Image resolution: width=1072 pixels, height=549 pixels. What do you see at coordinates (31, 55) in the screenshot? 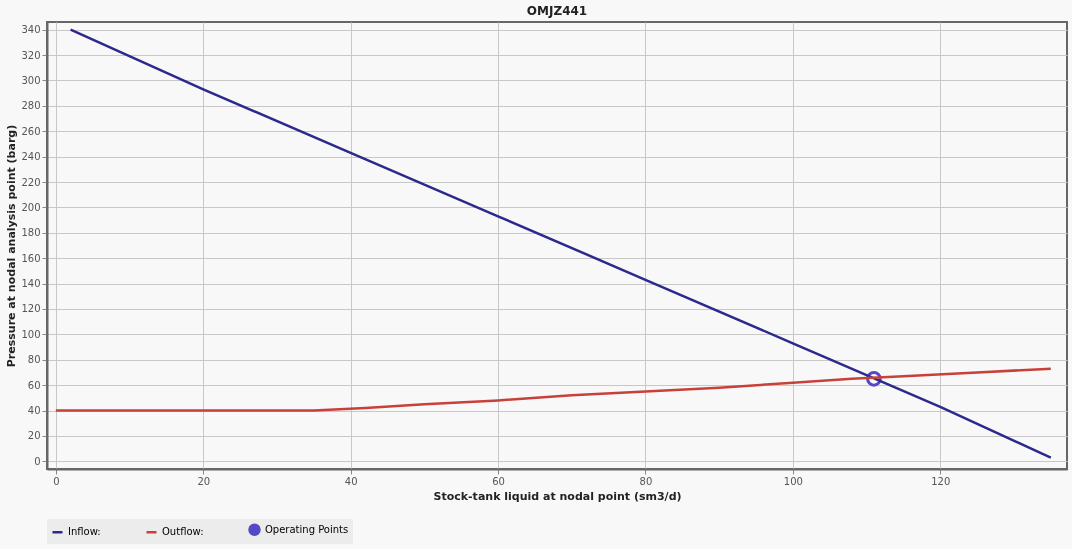
I see `y-tick-label: 320` at bounding box center [31, 55].